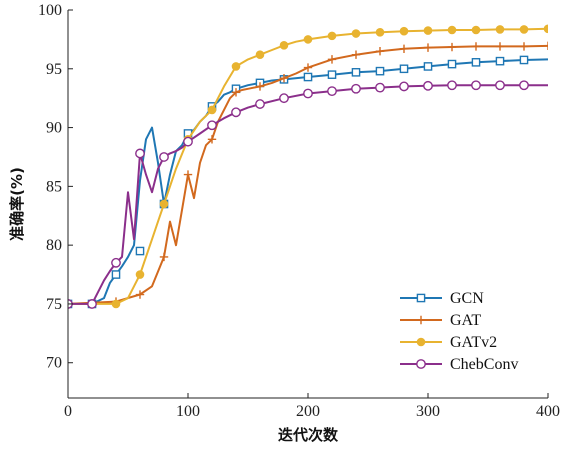  I want to click on legend-item-gatv2: GATv2, so click(448, 342).